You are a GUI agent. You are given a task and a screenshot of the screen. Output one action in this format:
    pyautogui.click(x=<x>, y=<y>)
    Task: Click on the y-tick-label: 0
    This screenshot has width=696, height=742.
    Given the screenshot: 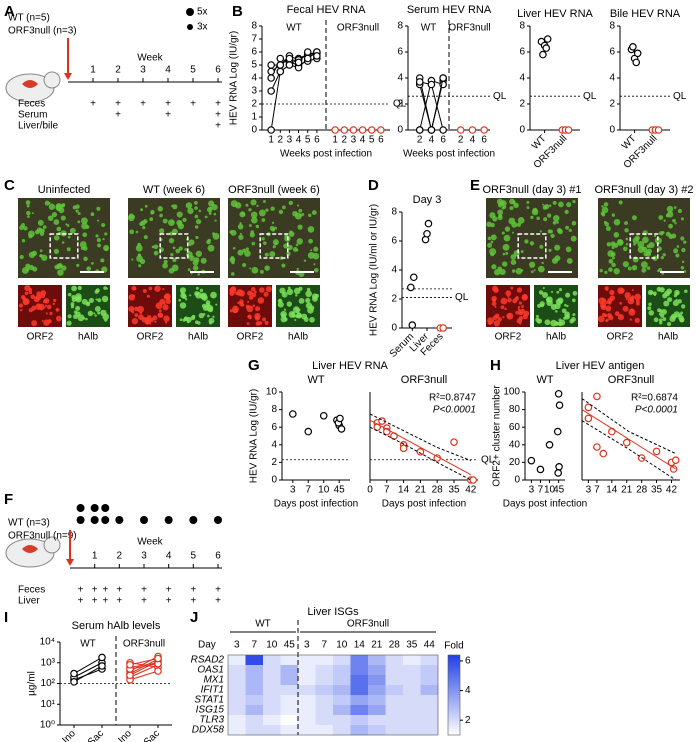 What is the action you would take?
    pyautogui.click(x=274, y=480)
    